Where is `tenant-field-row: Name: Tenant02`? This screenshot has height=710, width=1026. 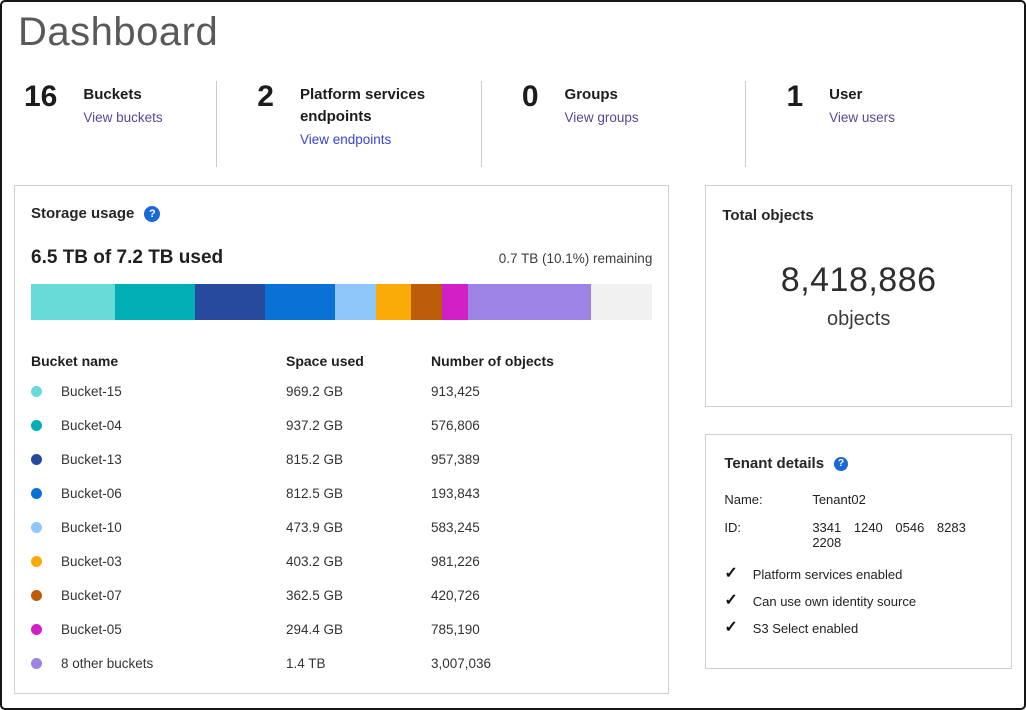 tenant-field-row: Name: Tenant02 is located at coordinates (858, 499).